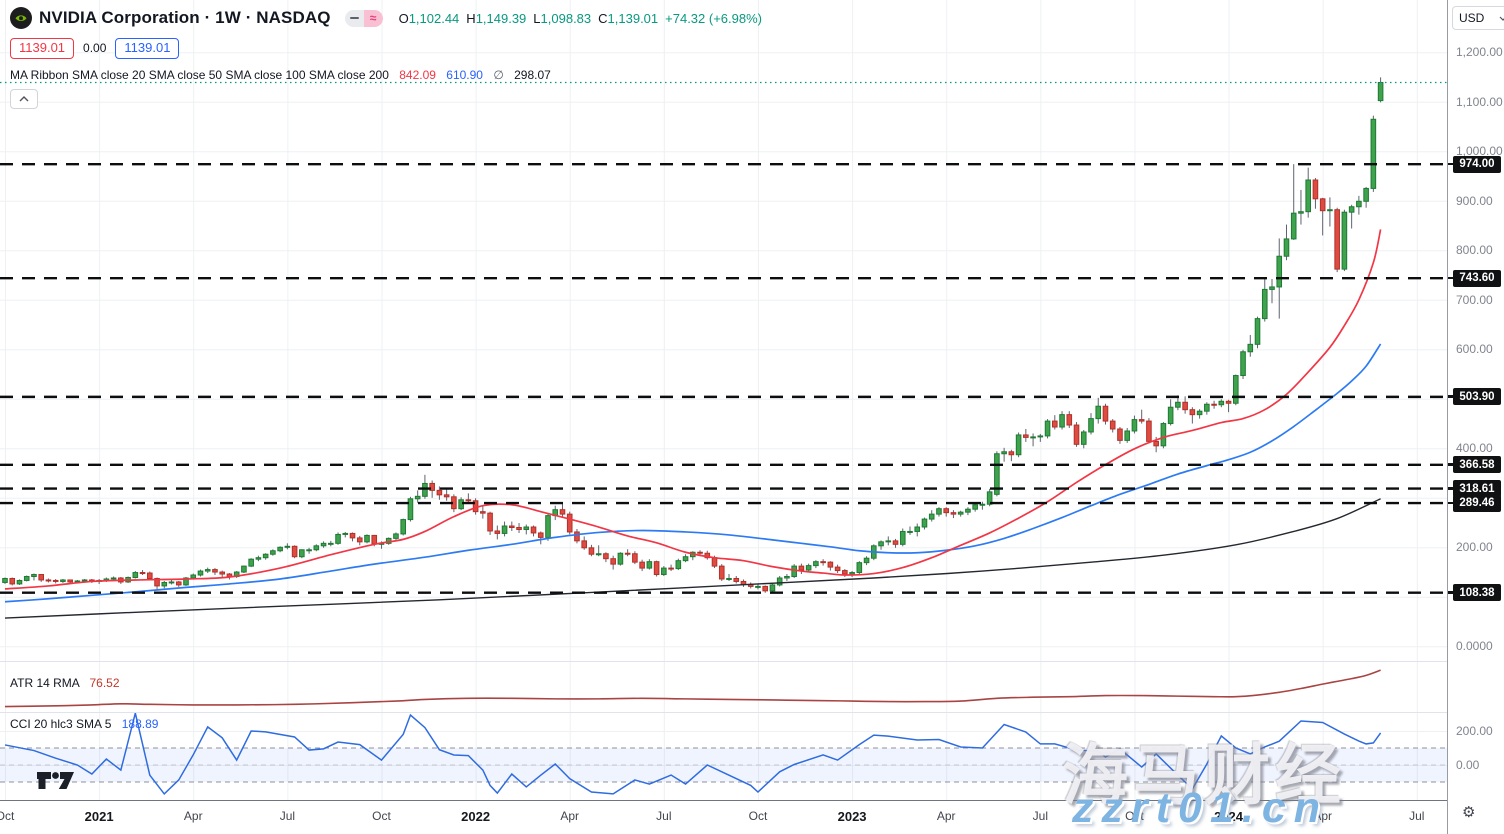 The height and width of the screenshot is (834, 1504). Describe the element at coordinates (1474, 465) in the screenshot. I see `price-level-label: 366.58` at that location.